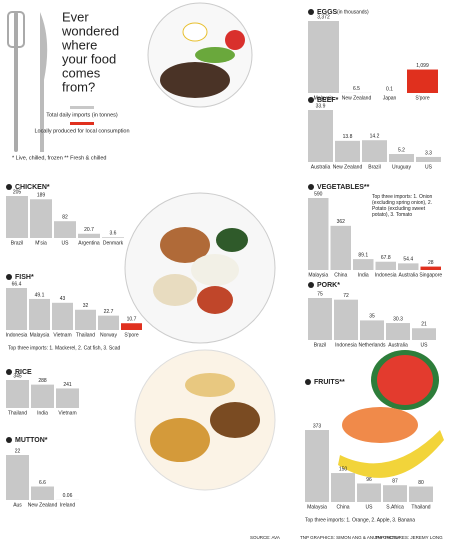  I want to click on value-label: 80, so click(421, 483).